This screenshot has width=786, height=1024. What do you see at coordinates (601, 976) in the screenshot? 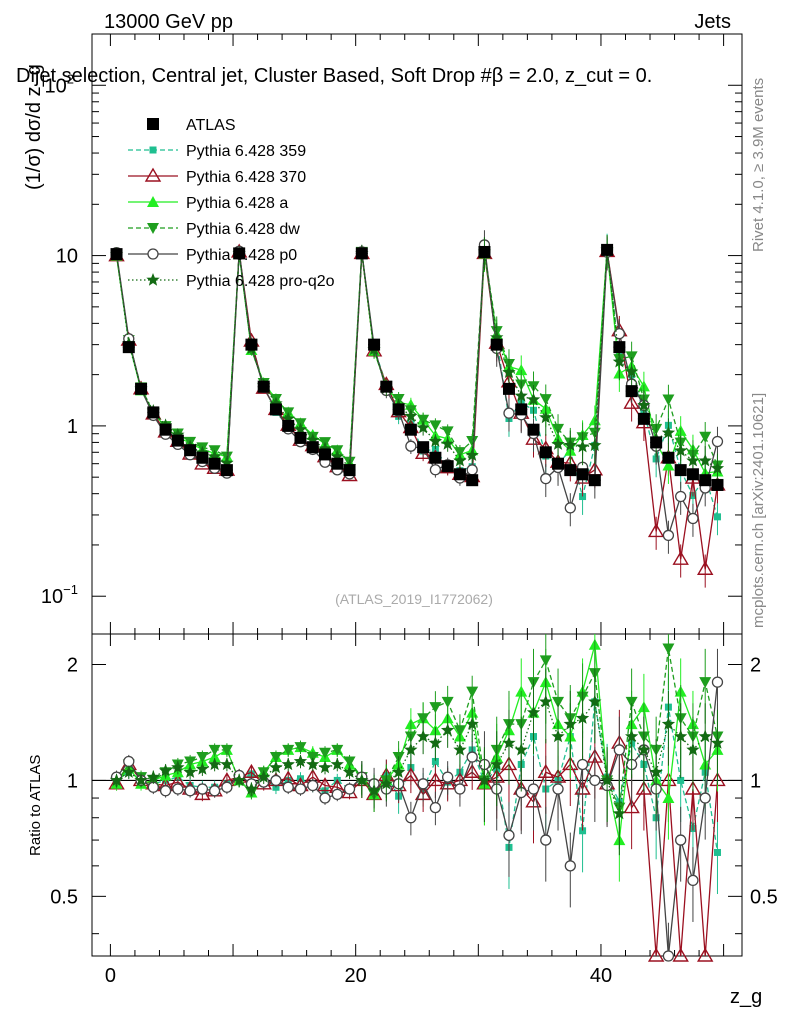
I see `x-tick-label: 40` at bounding box center [601, 976].